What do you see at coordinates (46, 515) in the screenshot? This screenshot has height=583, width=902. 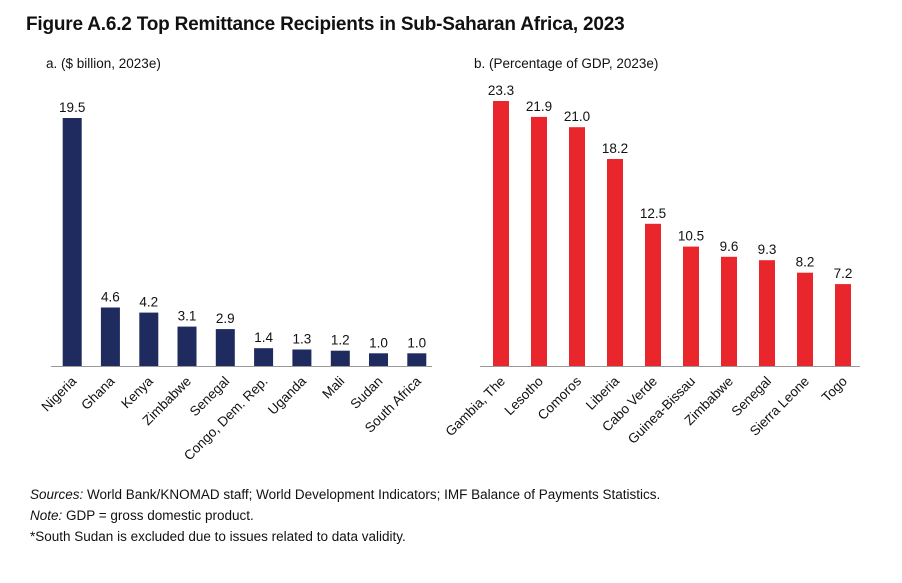 I see `note-label: Note:` at bounding box center [46, 515].